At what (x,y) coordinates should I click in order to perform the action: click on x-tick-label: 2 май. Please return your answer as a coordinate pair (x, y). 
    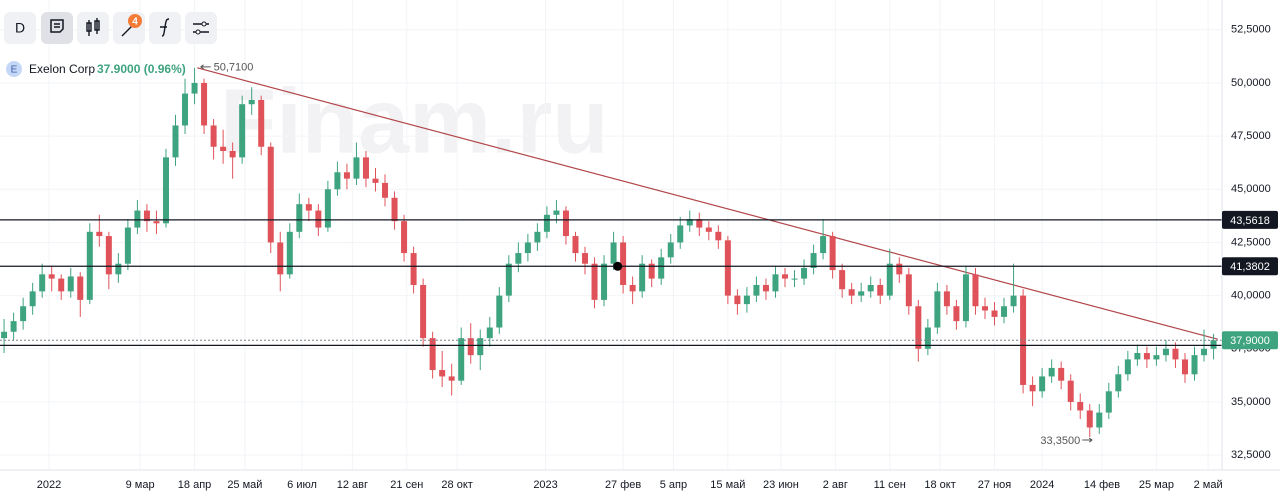
    Looking at the image, I should click on (1208, 485).